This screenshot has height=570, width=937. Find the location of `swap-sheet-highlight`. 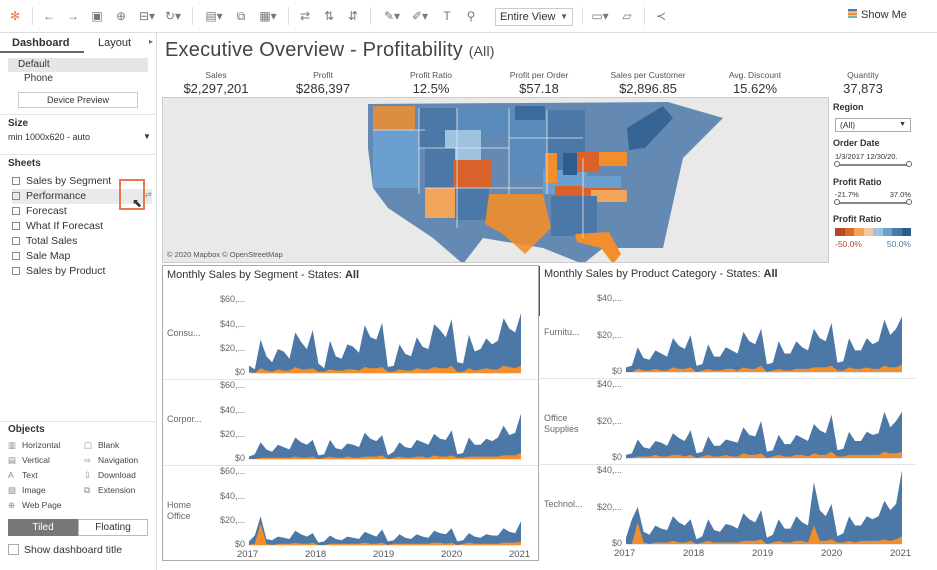

swap-sheet-highlight is located at coordinates (132, 194).